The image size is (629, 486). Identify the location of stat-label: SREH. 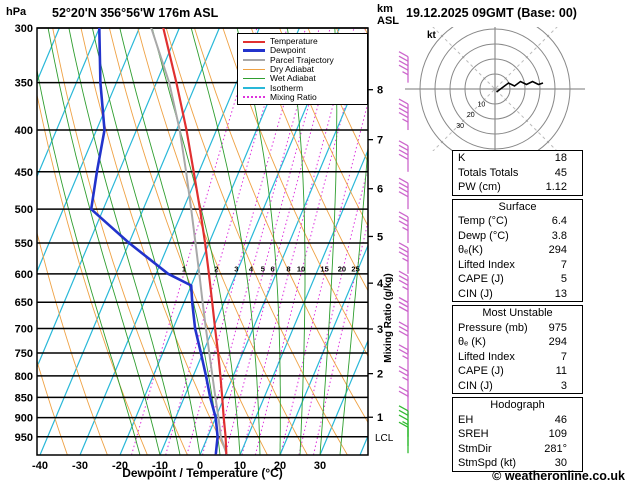
(473, 434).